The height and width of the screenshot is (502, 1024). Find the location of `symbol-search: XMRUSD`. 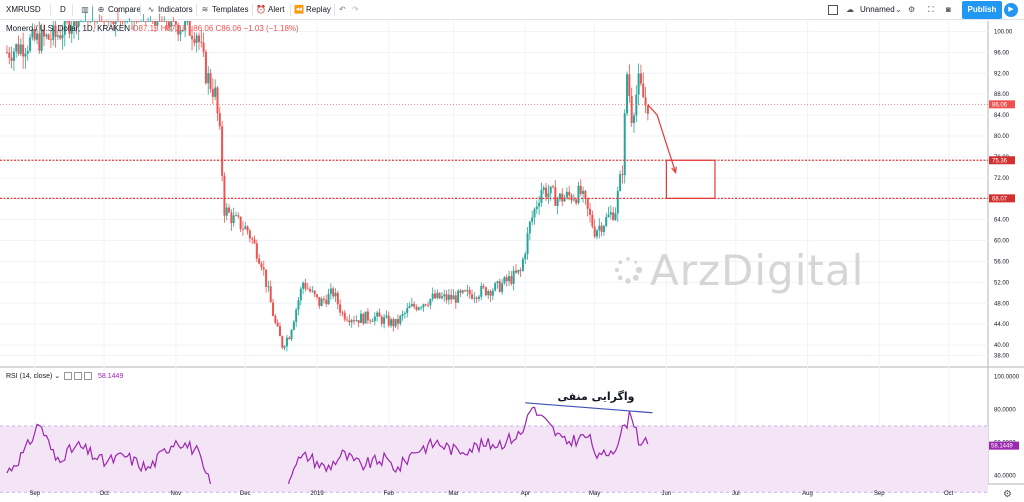

symbol-search: XMRUSD is located at coordinates (23, 9).